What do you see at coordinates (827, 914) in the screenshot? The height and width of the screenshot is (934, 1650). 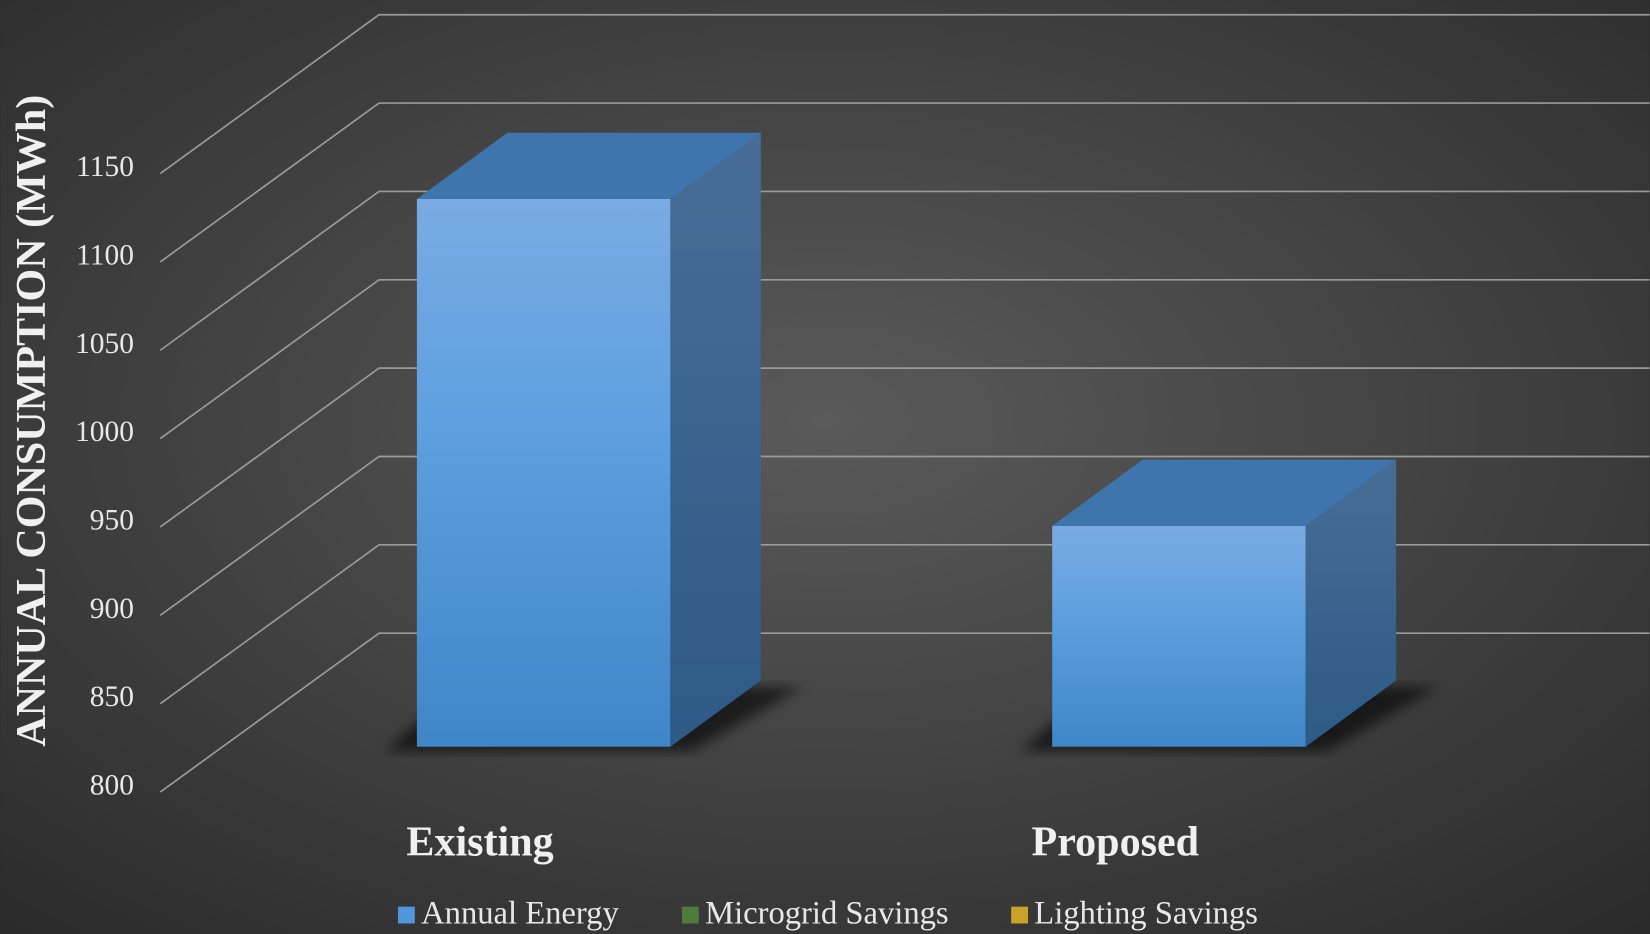 I see `legend-label: Microgrid Savings` at bounding box center [827, 914].